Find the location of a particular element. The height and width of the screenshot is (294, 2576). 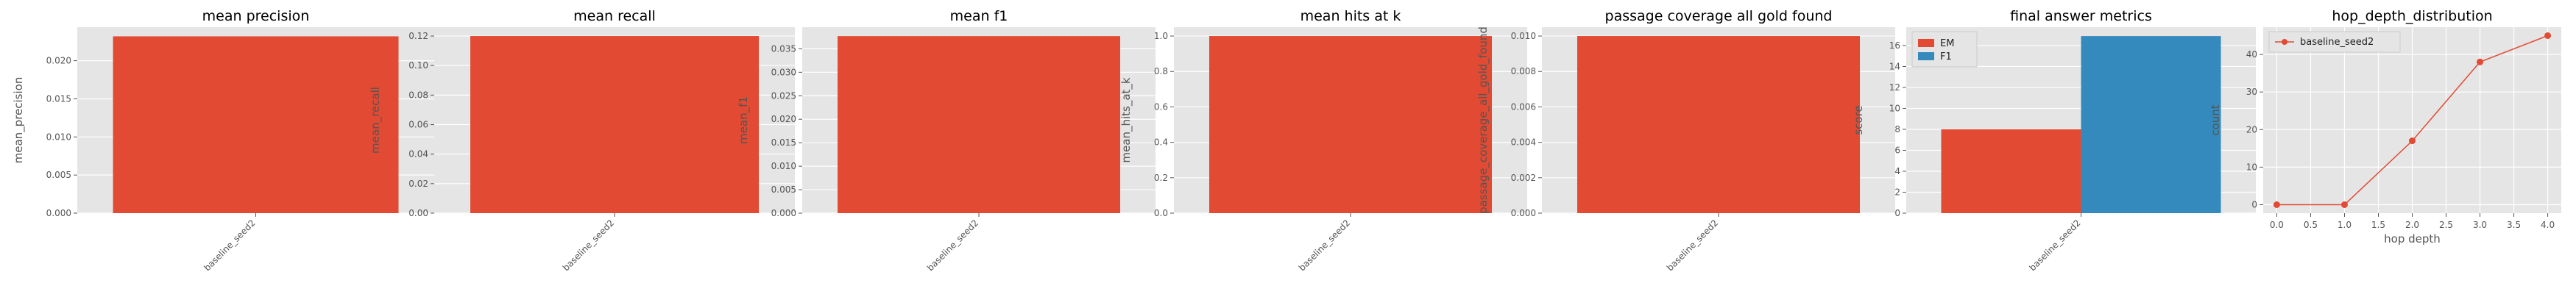

chart-title: passage coverage all gold found is located at coordinates (1719, 16).